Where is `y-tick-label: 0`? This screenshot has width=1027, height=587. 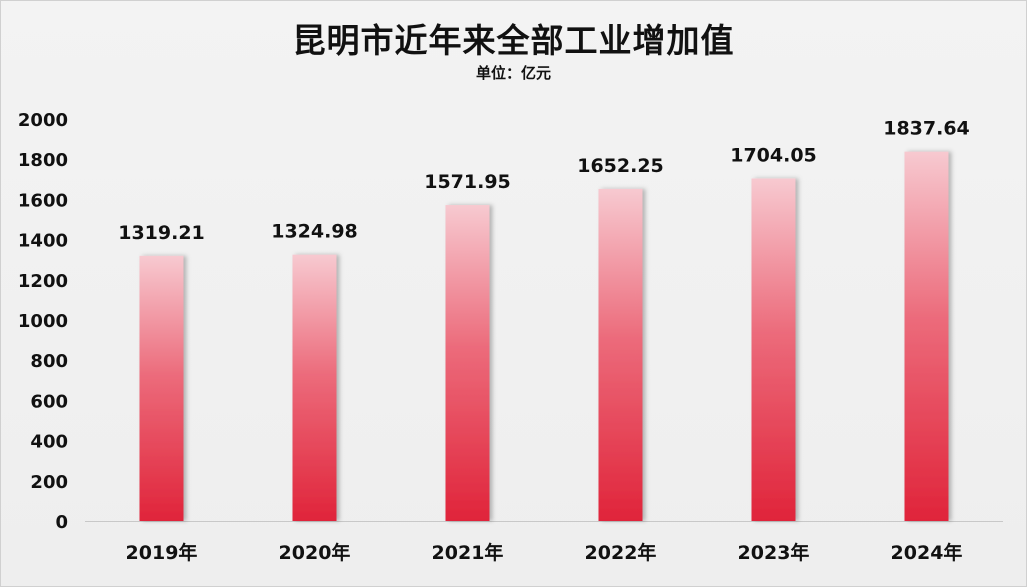
y-tick-label: 0 is located at coordinates (61, 522).